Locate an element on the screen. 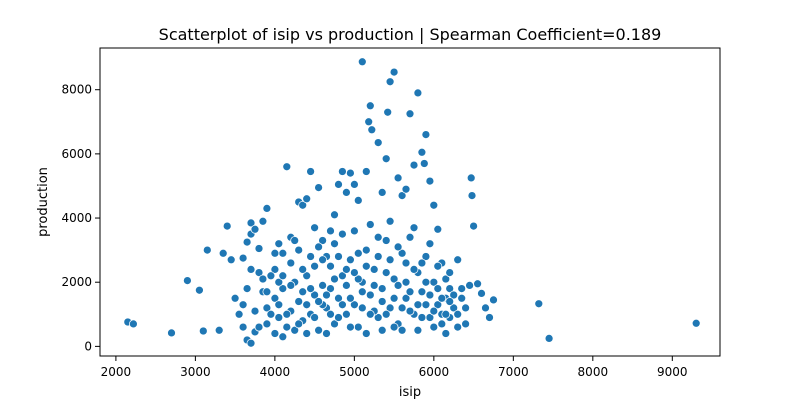  y-tick-label: 8000 is located at coordinates (76, 90).